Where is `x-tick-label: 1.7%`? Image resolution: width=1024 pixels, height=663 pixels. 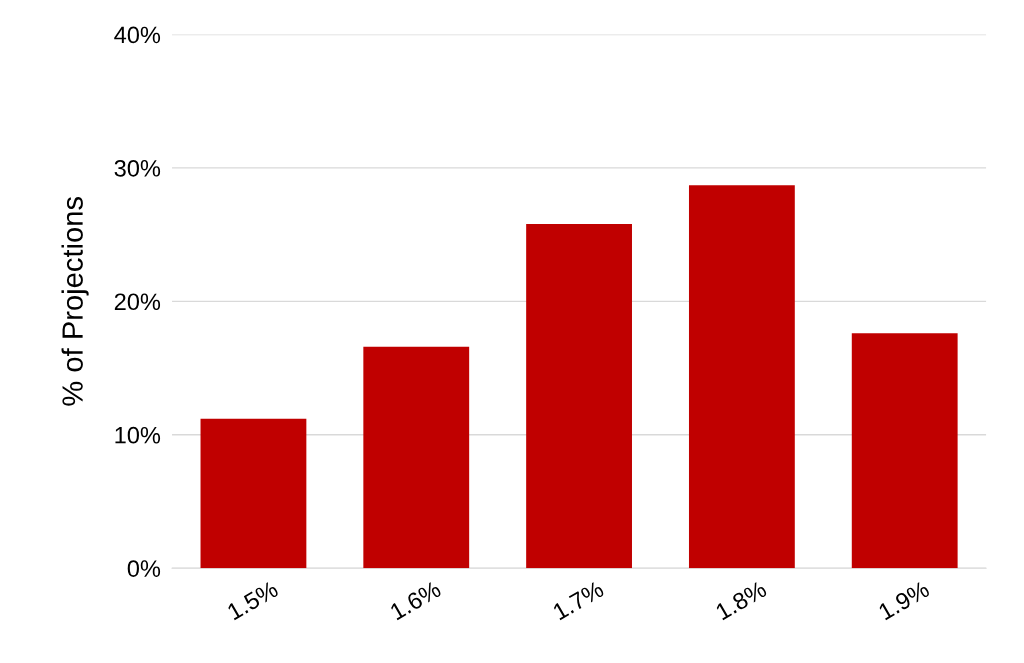
x-tick-label: 1.7% is located at coordinates (578, 600).